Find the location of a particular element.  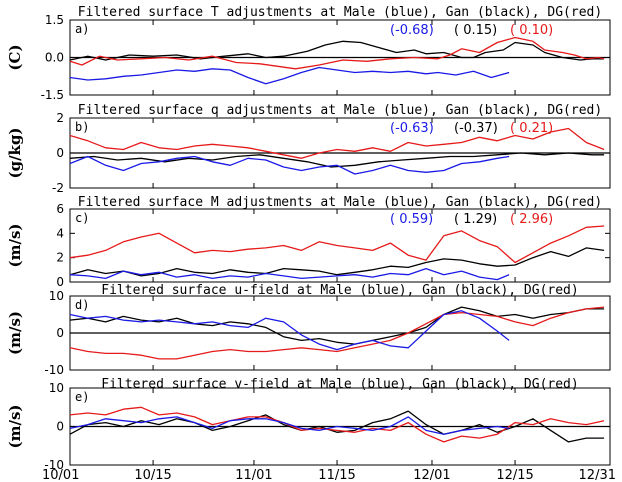

x-tick-label: 11/01 is located at coordinates (253, 475).